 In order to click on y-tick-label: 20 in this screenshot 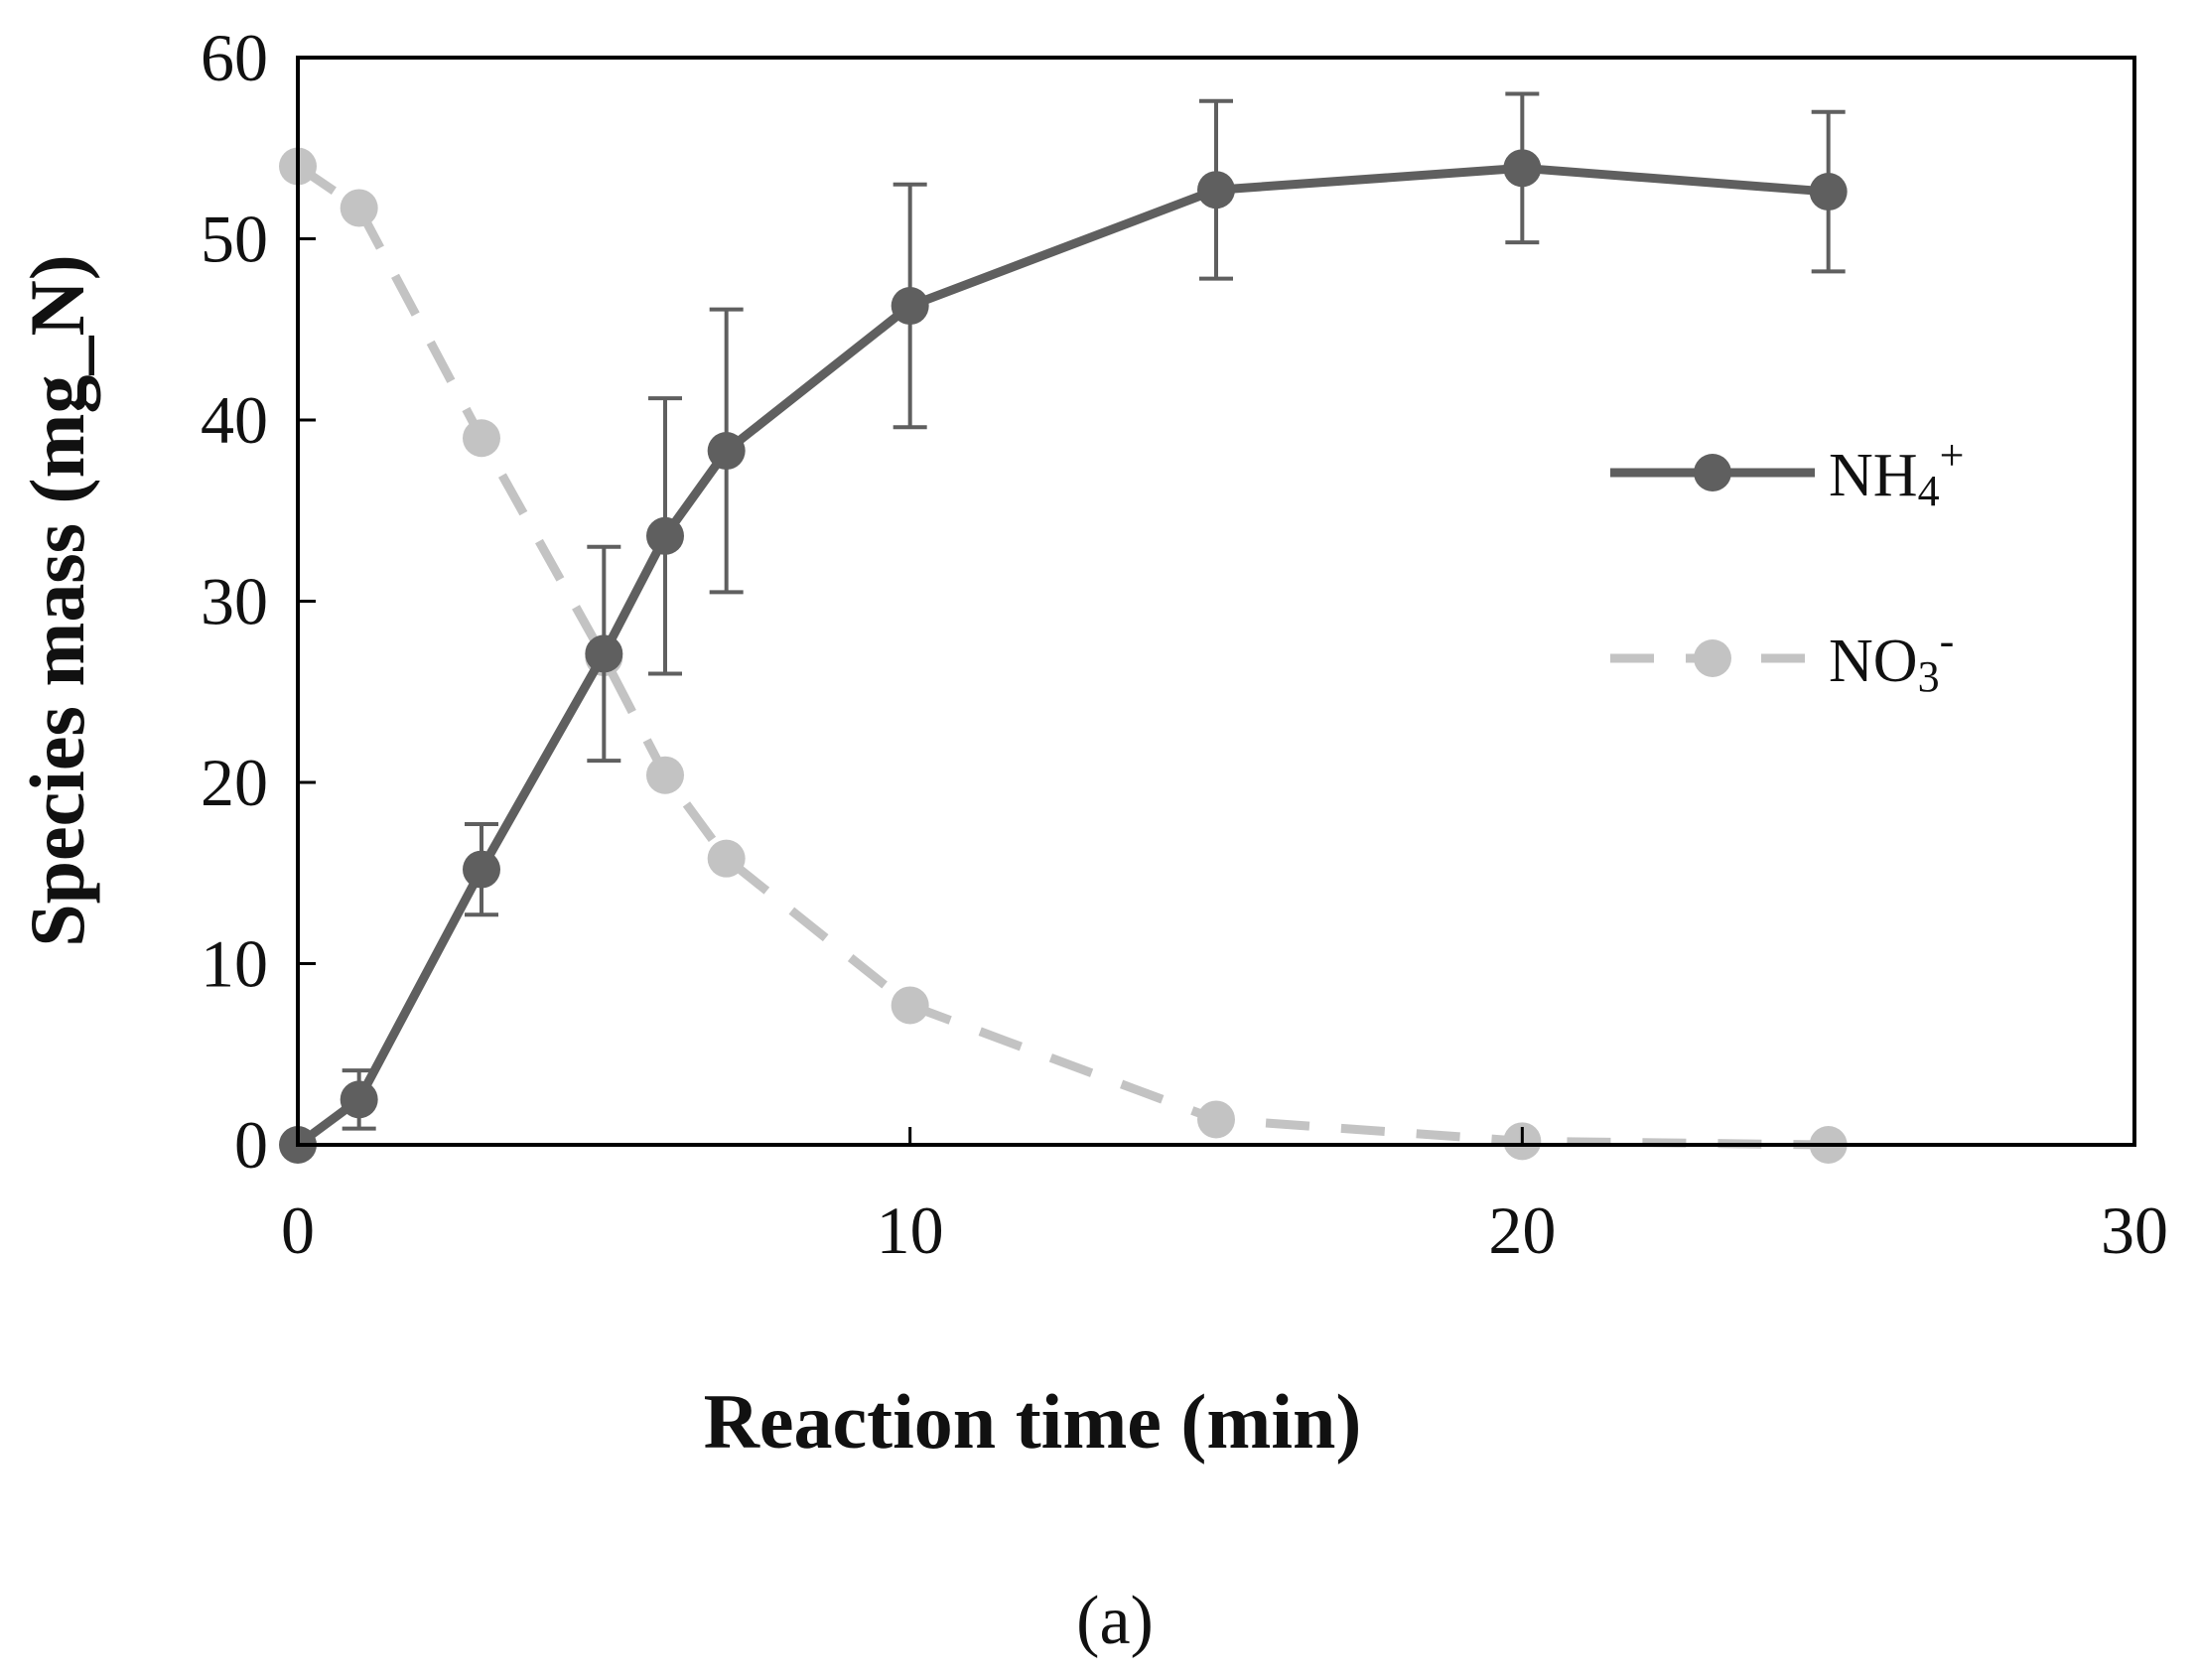, I will do `click(235, 782)`.